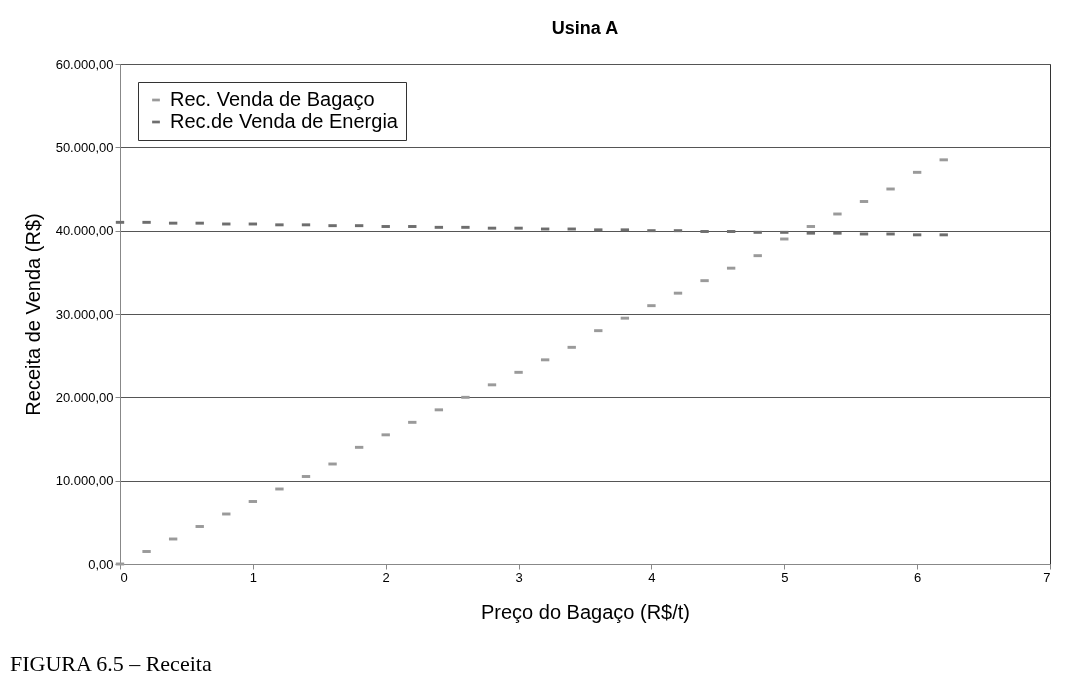 Image resolution: width=1089 pixels, height=694 pixels. I want to click on y-tick-label: 10.000,00, so click(84, 481).